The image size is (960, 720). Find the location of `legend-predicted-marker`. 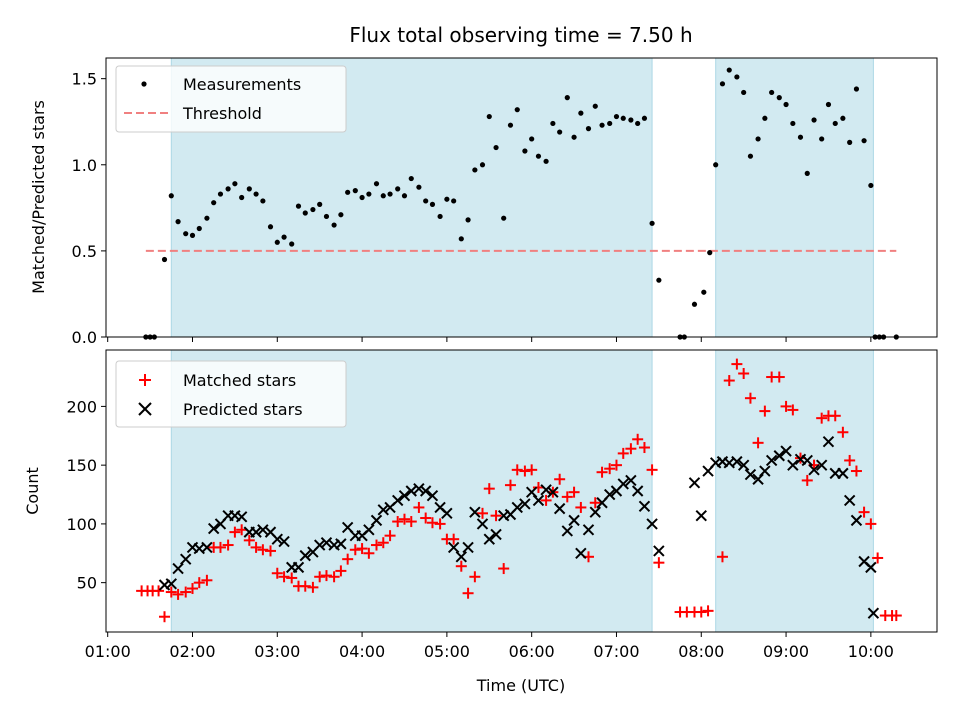

legend-predicted-marker is located at coordinates (145, 409).